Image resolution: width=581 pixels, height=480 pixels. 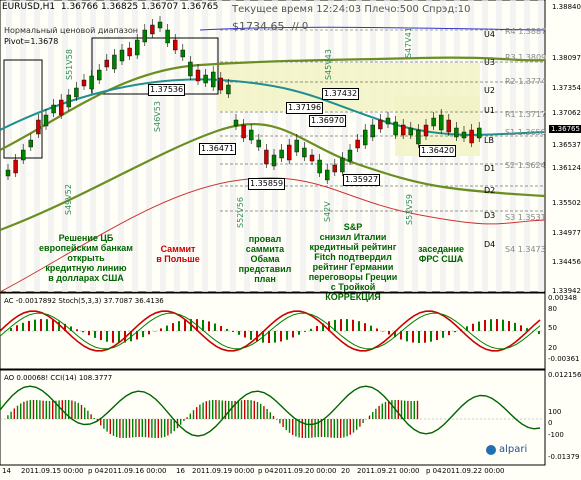 What do you see at coordinates (565, 129) in the screenshot?
I see `current-price-marker: 1.36765` at bounding box center [565, 129].